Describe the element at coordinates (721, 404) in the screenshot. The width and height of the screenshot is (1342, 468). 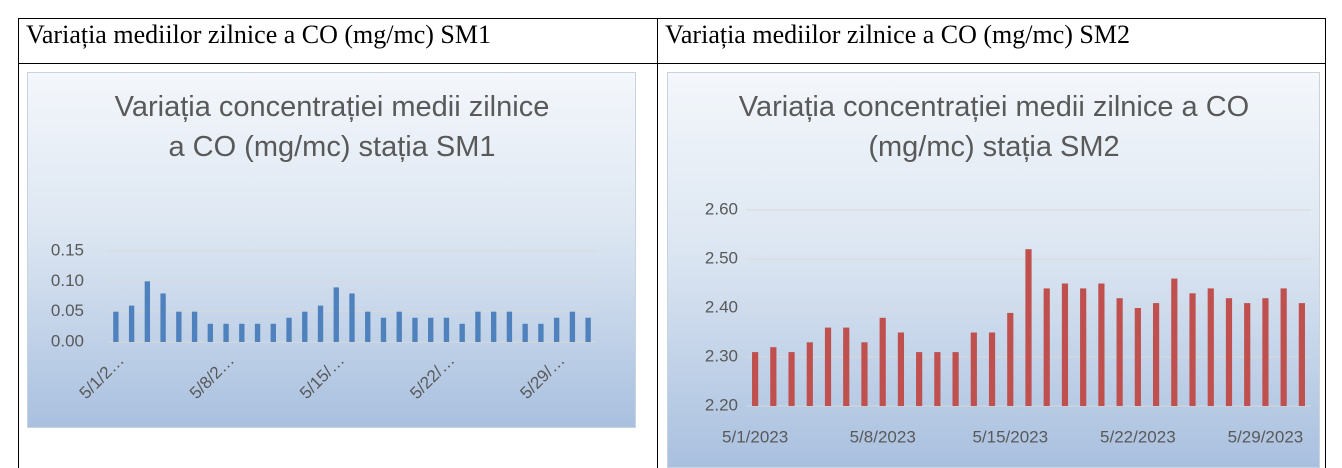
I see `y-tick-label: 2.20` at that location.